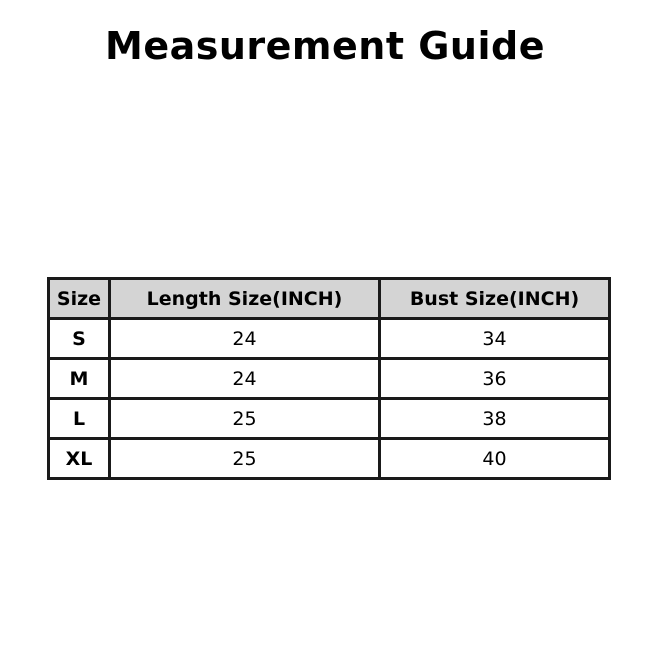  What do you see at coordinates (79, 338) in the screenshot?
I see `size-cell: S` at bounding box center [79, 338].